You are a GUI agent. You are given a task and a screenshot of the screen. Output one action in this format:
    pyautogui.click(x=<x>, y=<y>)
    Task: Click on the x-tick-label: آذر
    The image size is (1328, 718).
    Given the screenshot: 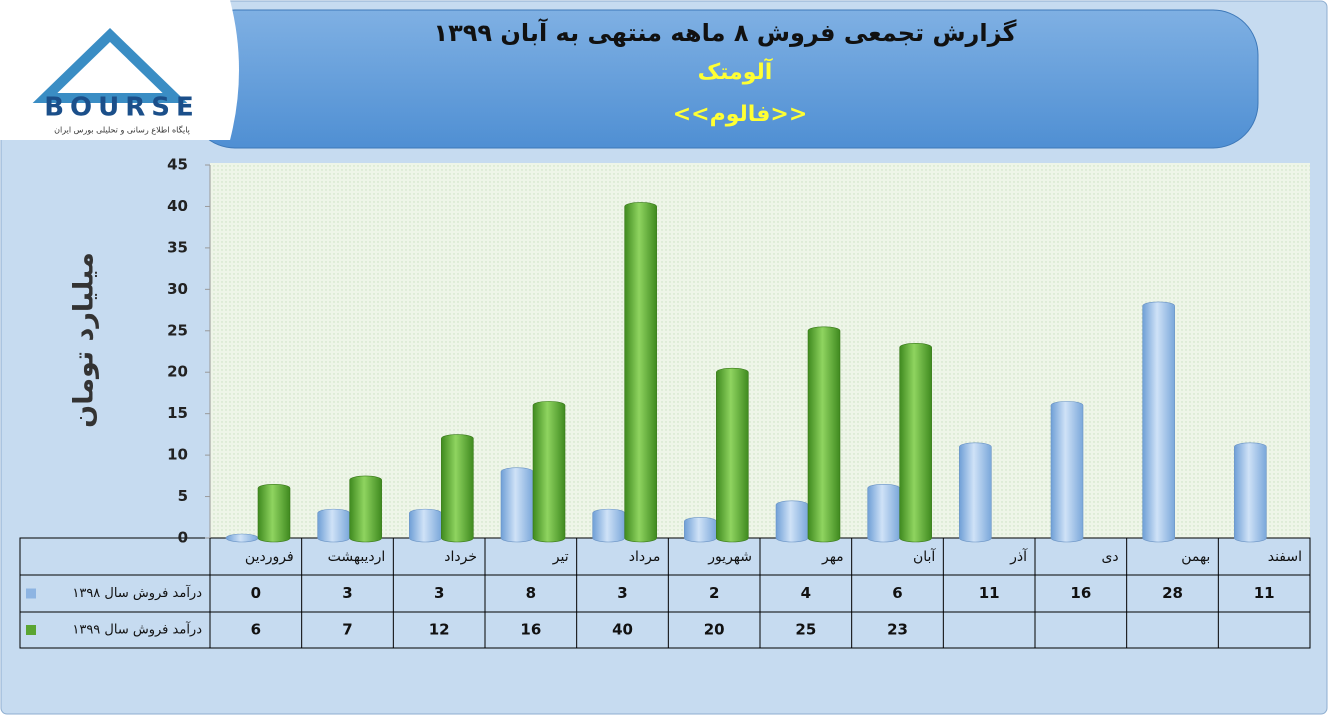 What is the action you would take?
    pyautogui.click(x=1018, y=556)
    